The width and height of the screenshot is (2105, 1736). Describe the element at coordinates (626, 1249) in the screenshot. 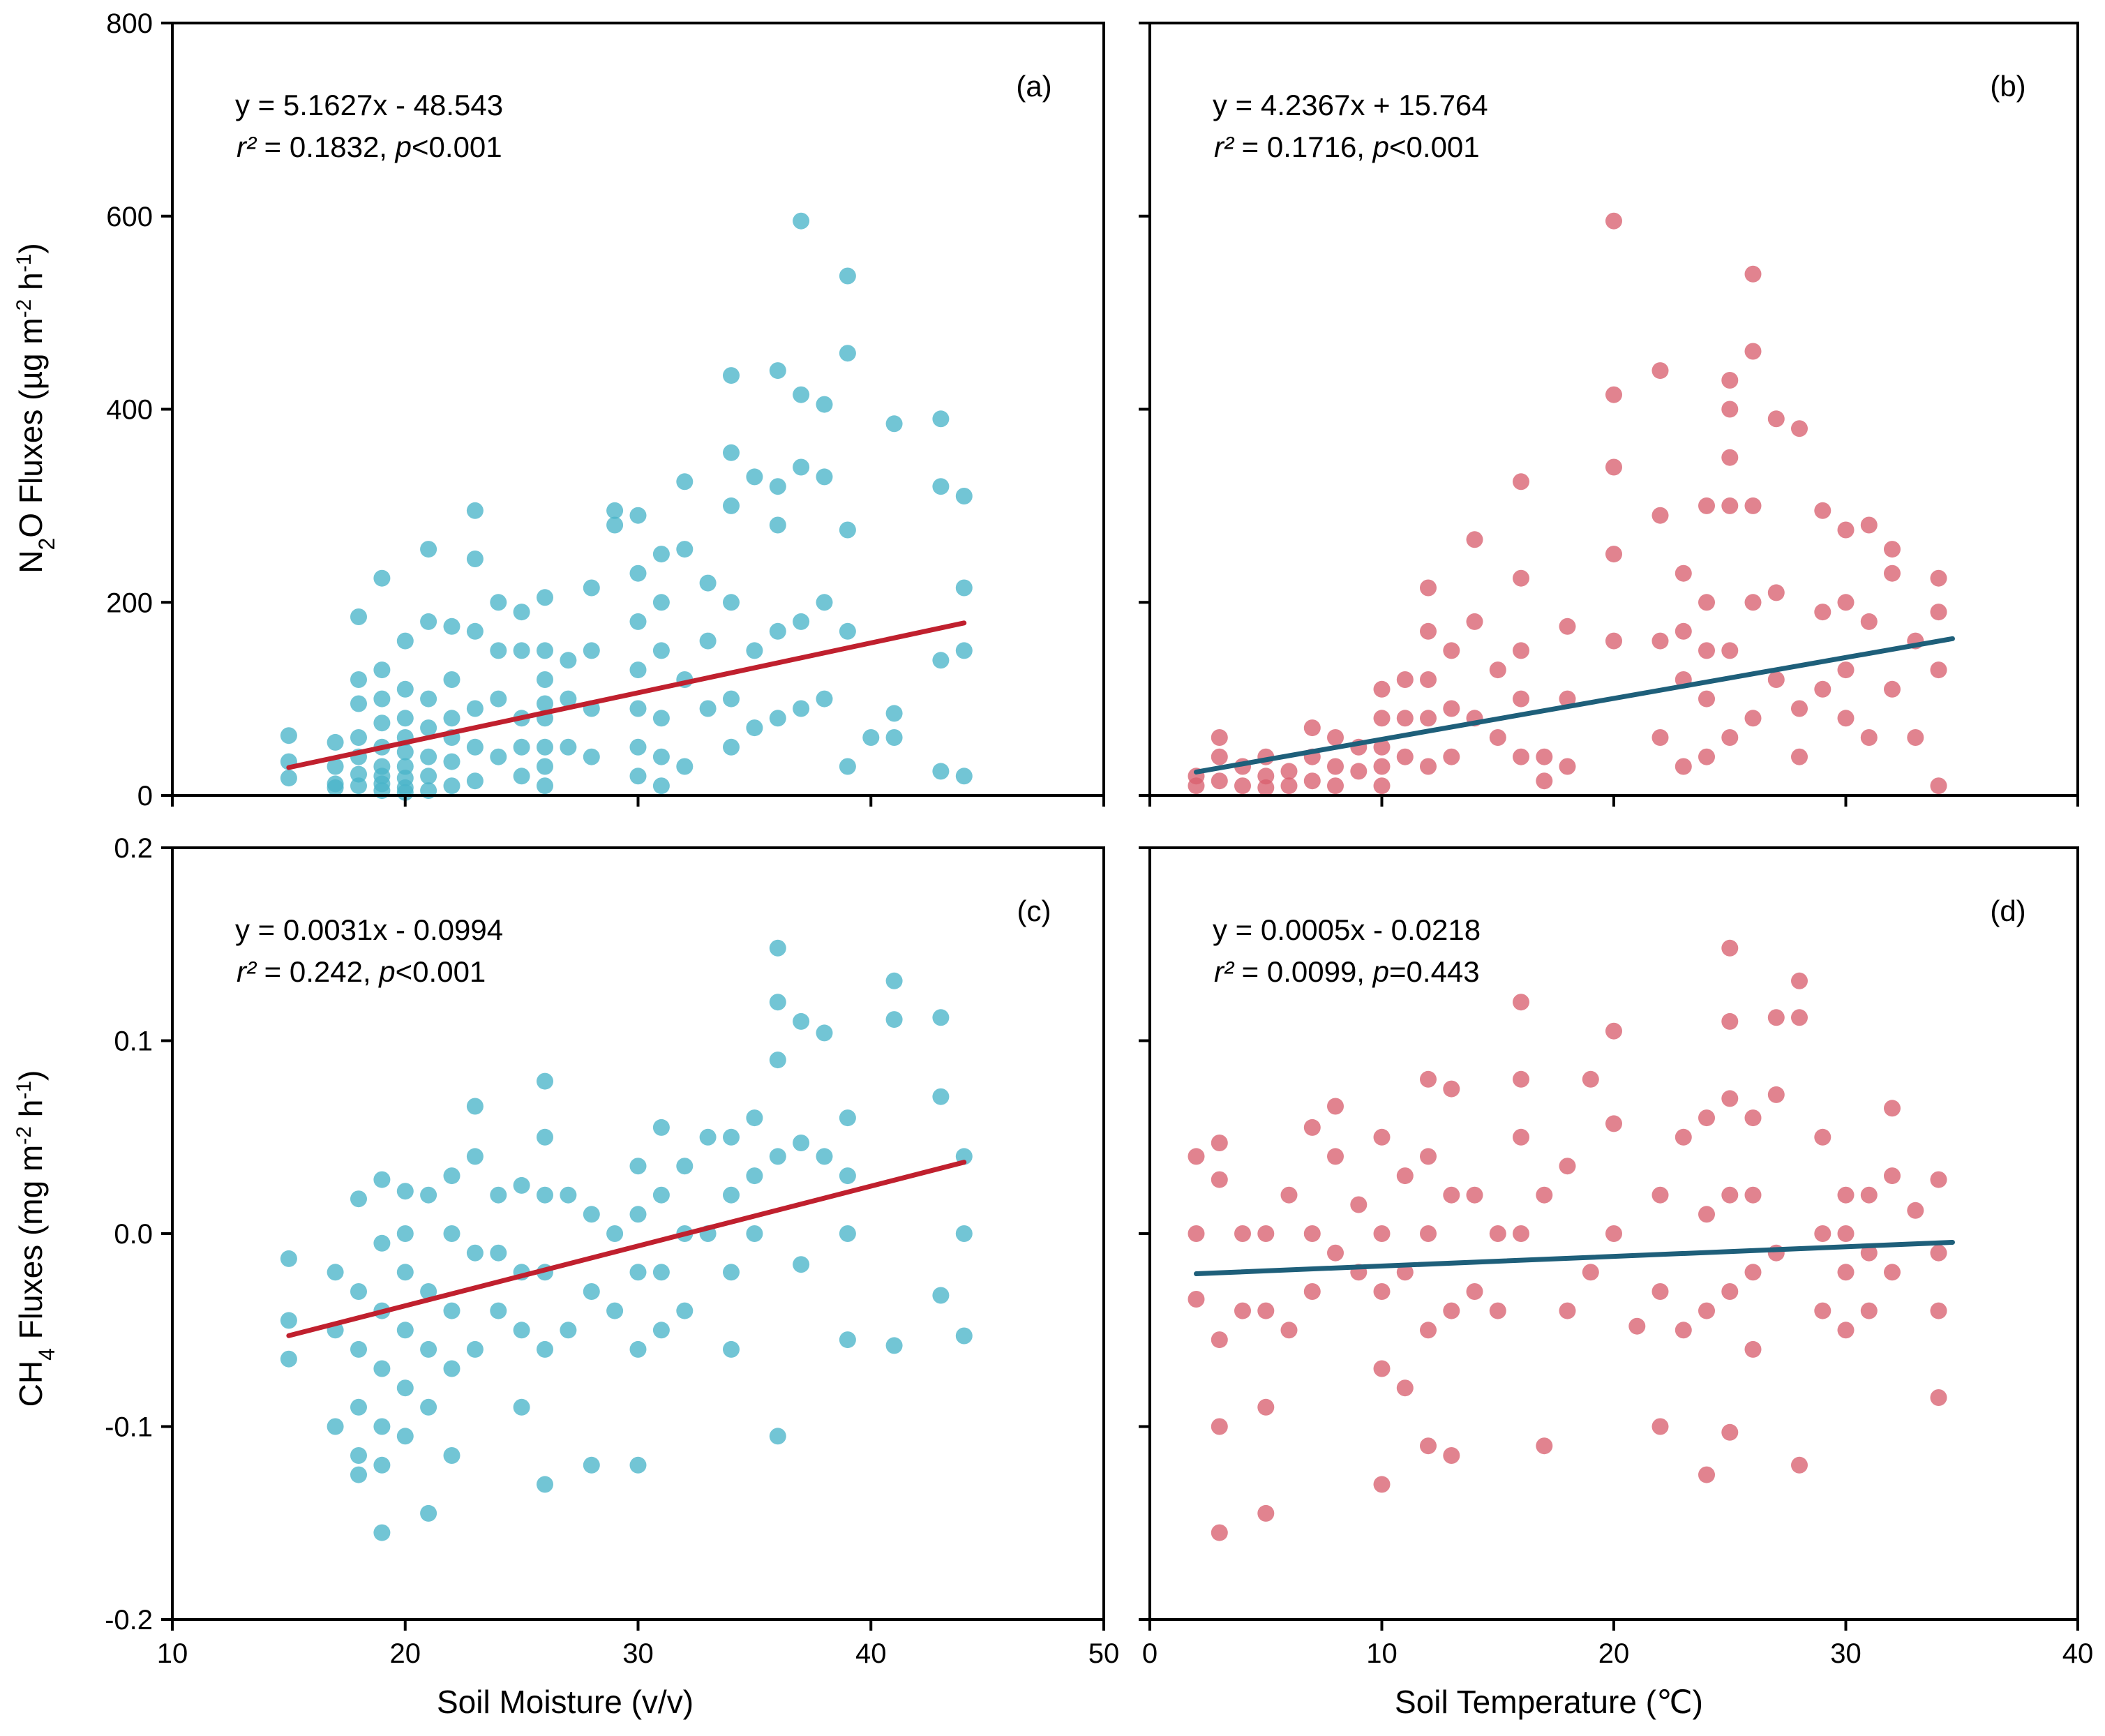

I see `regression-line-c` at that location.